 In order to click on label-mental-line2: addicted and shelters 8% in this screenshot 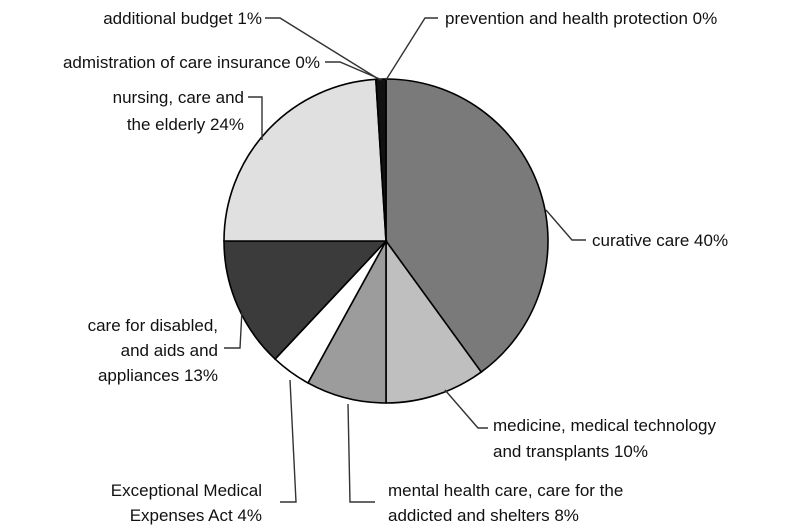, I will do `click(483, 515)`.